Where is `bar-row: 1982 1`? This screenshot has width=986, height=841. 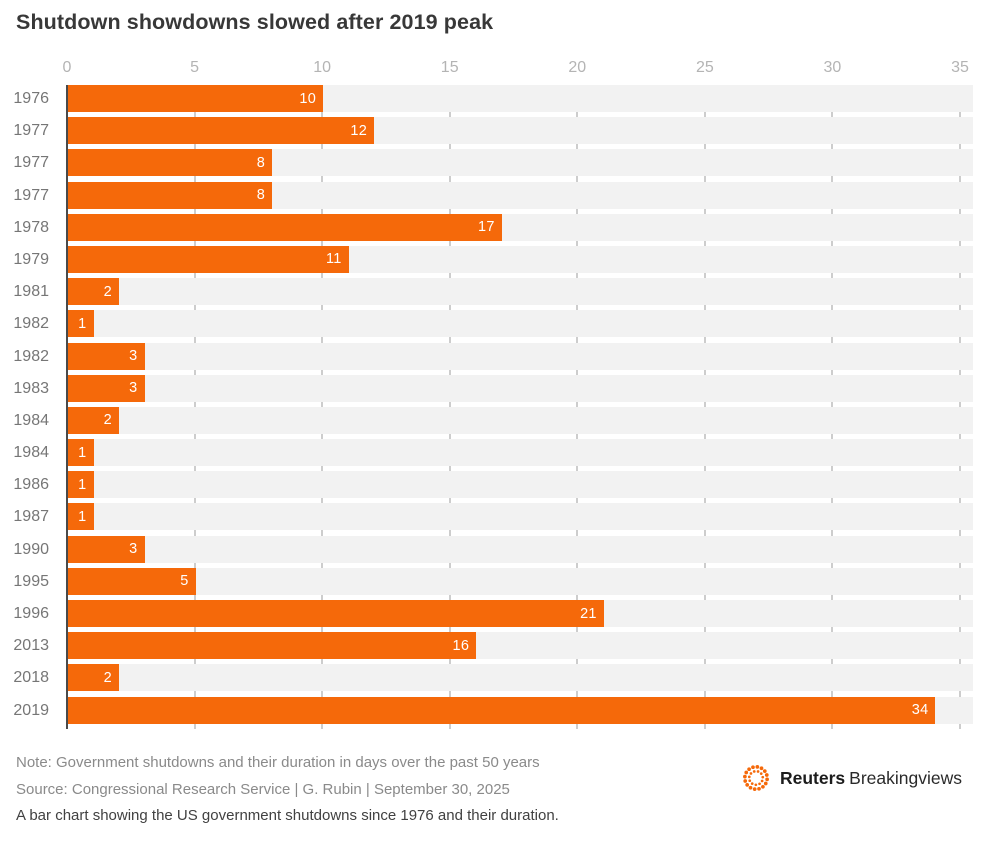
bar-row: 1982 1 is located at coordinates (493, 326).